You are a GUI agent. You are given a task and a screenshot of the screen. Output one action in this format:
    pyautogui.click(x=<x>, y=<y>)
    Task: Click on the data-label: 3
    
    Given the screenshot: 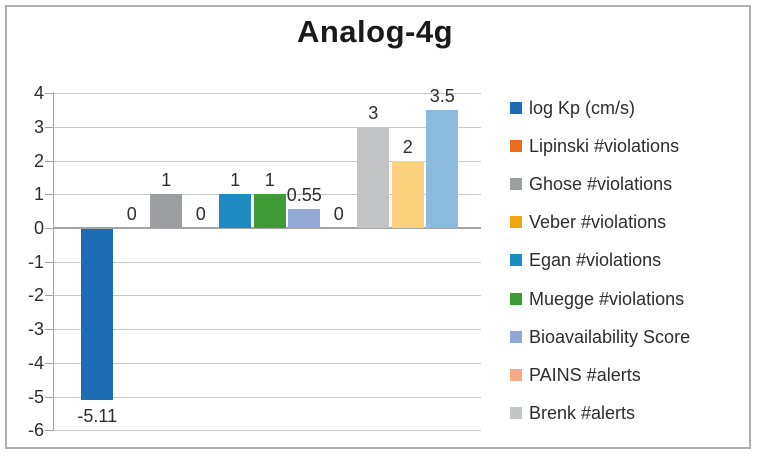 What is the action you would take?
    pyautogui.click(x=373, y=112)
    